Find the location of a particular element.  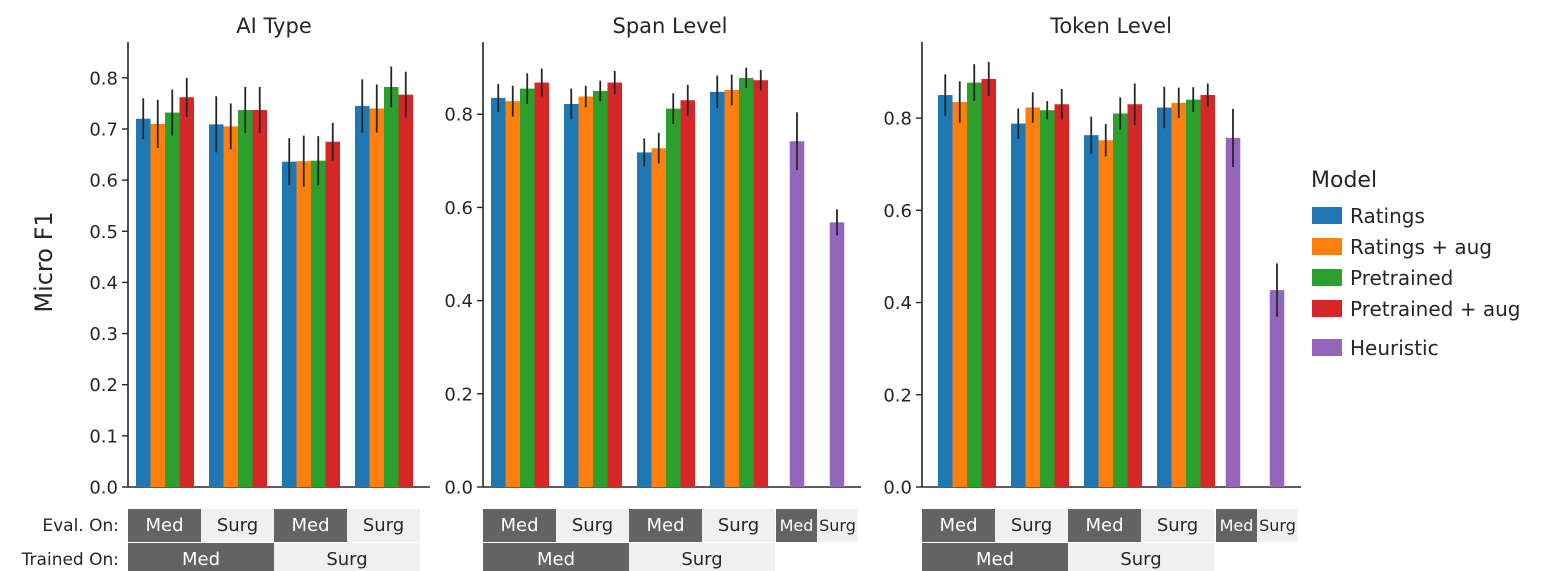

panel-title: Span Level is located at coordinates (670, 26).